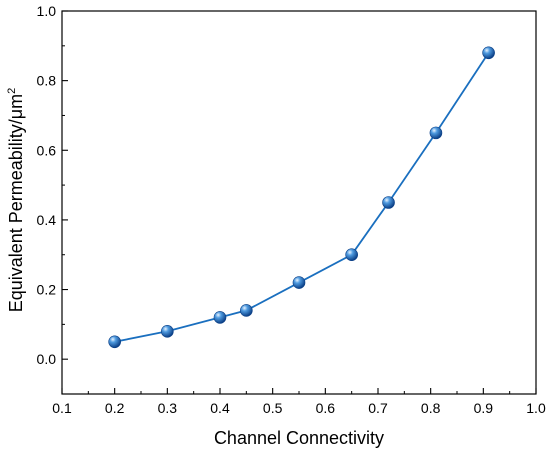  What do you see at coordinates (47, 11) in the screenshot?
I see `y-tick-label: 1.0` at bounding box center [47, 11].